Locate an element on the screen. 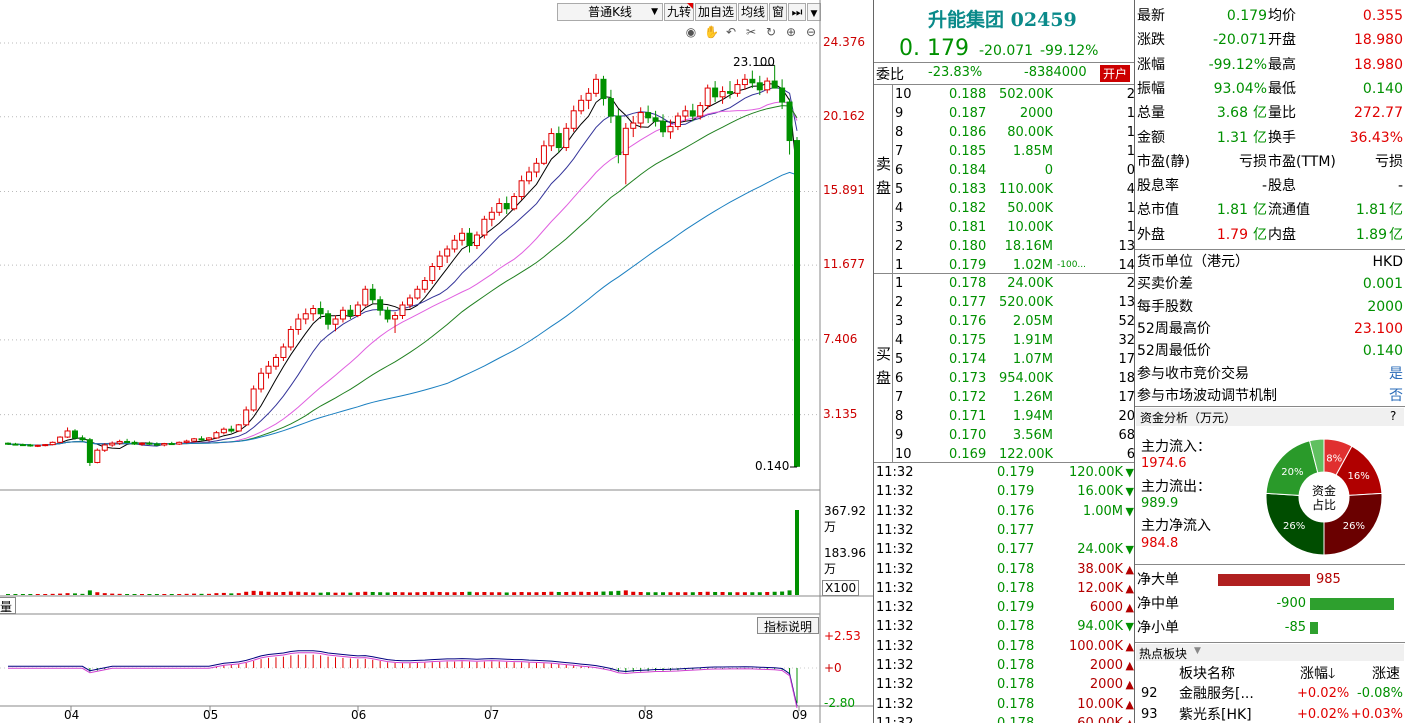  orderbook-row: 3 0.176 2.05M 52 is located at coordinates (1014, 321).